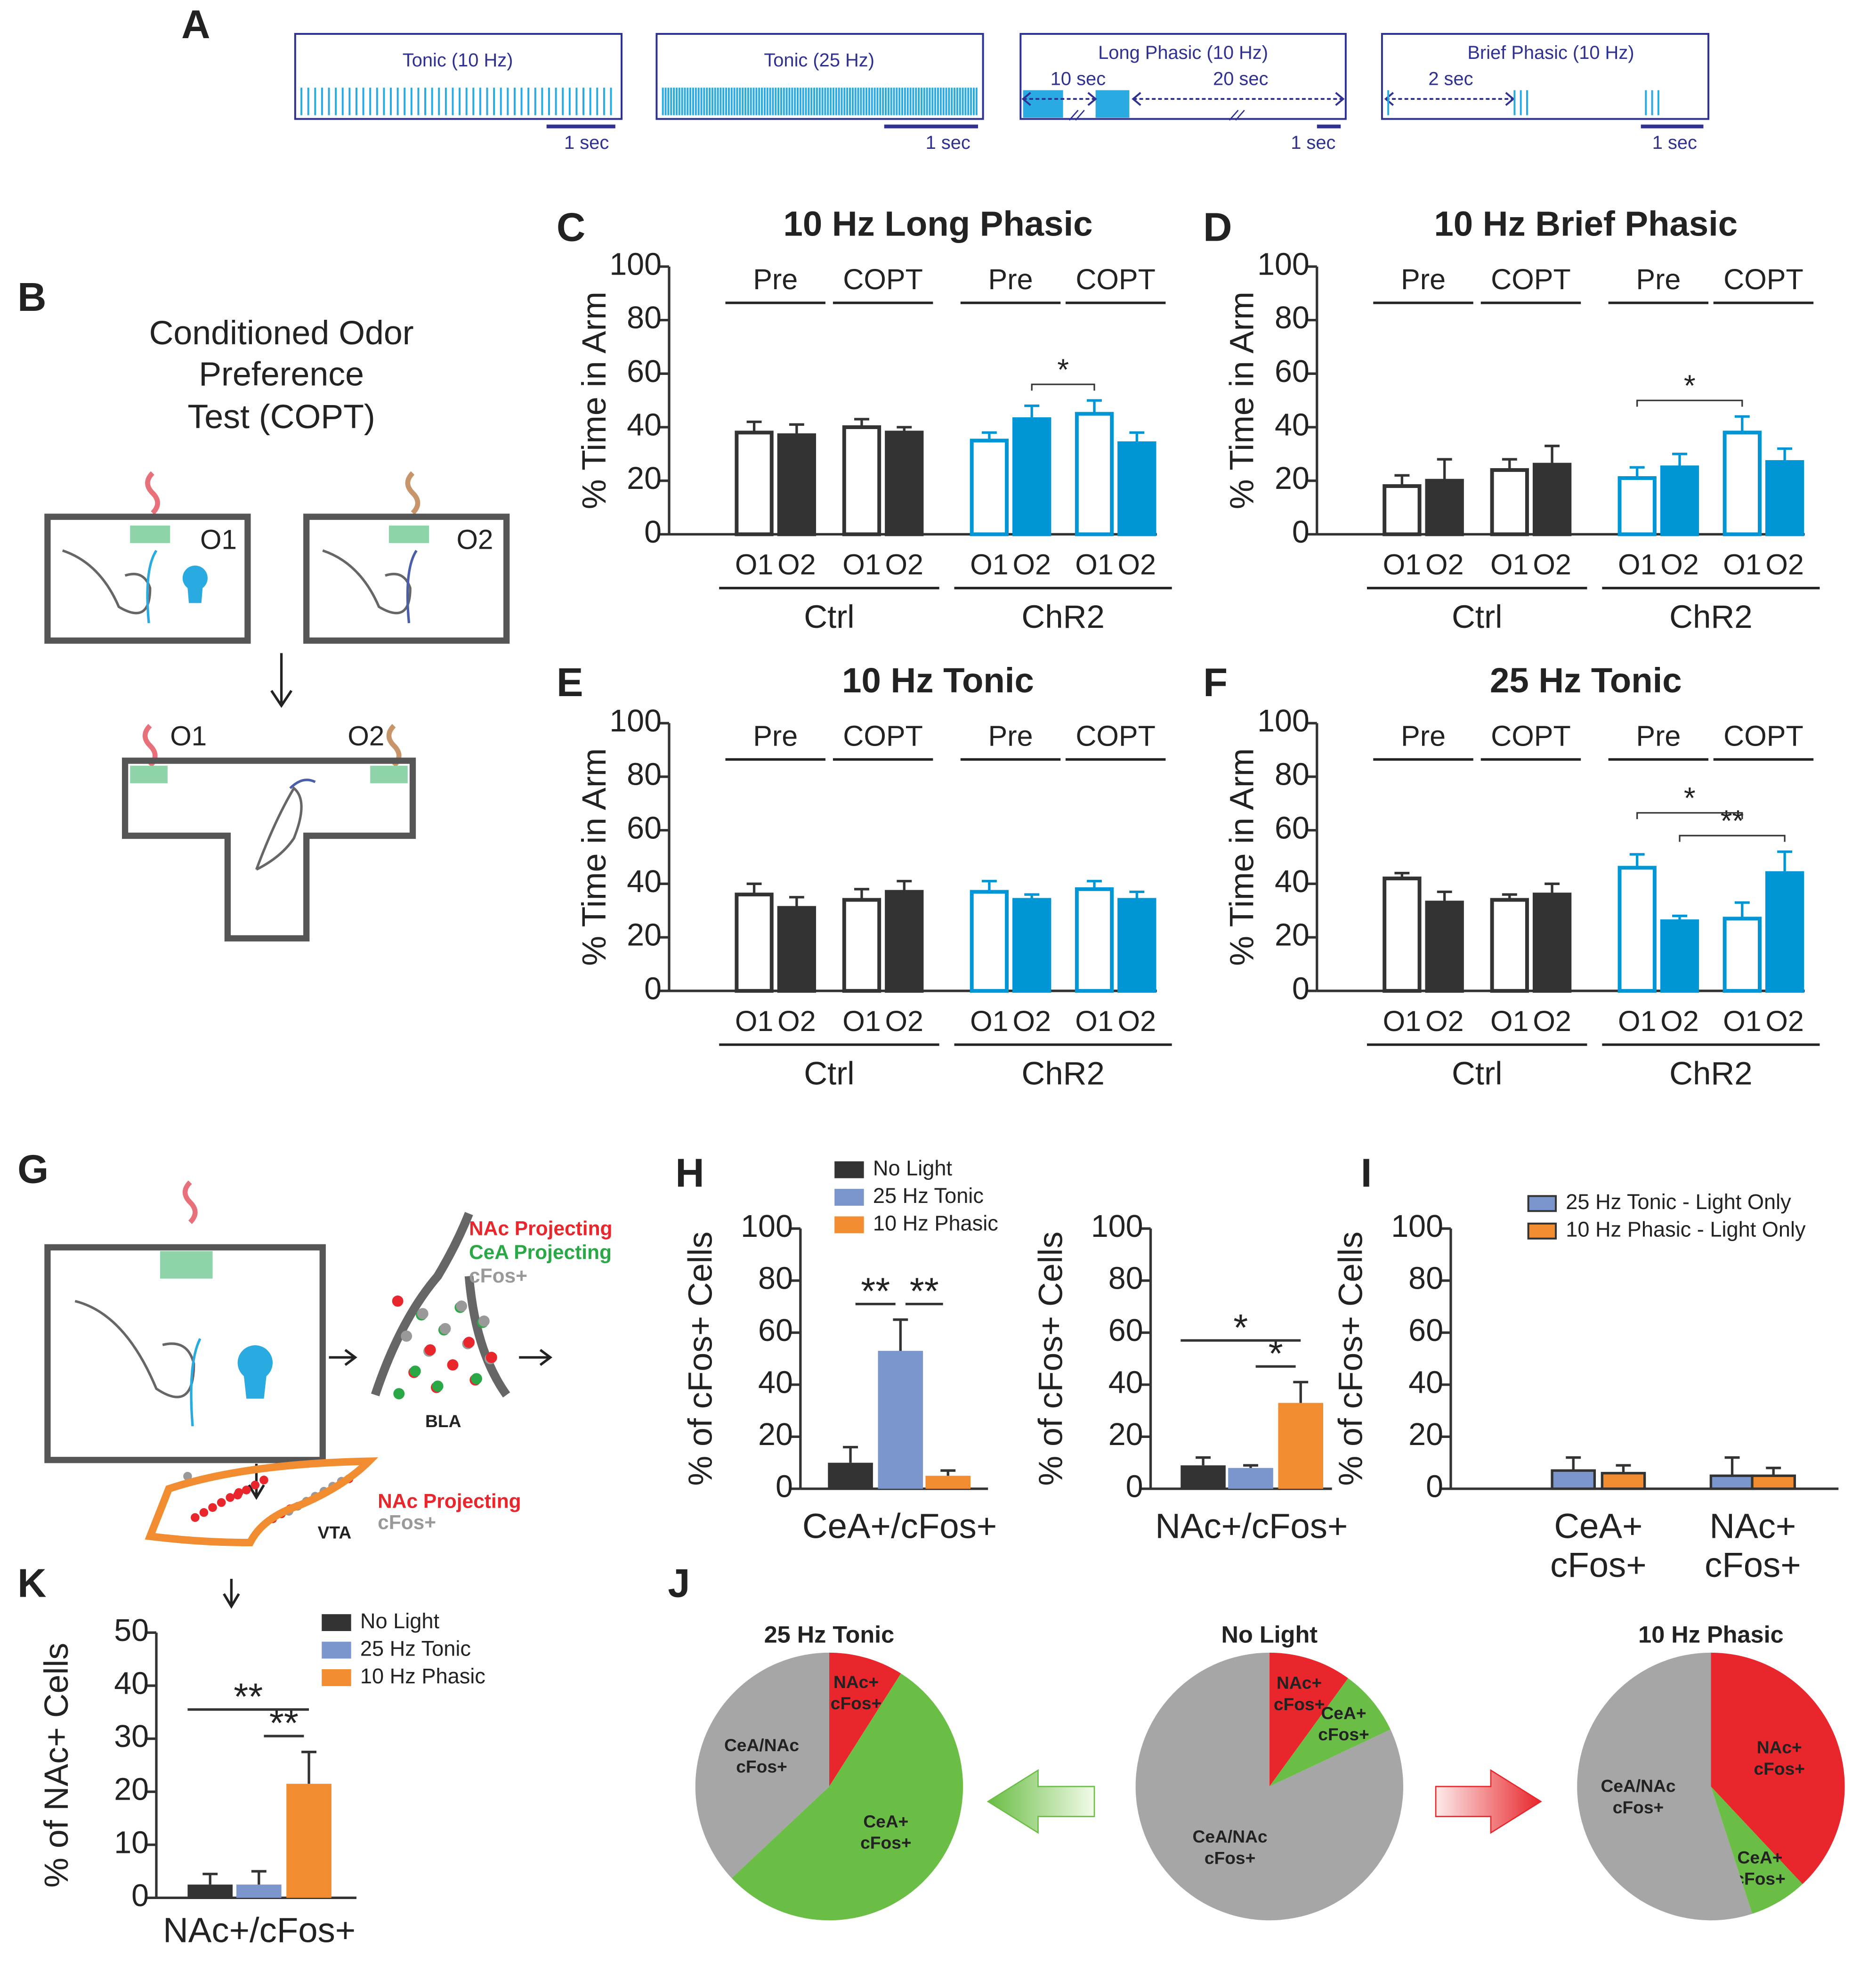 The width and height of the screenshot is (1876, 1973). Describe the element at coordinates (31, 1583) in the screenshot. I see `panel-label: K` at that location.